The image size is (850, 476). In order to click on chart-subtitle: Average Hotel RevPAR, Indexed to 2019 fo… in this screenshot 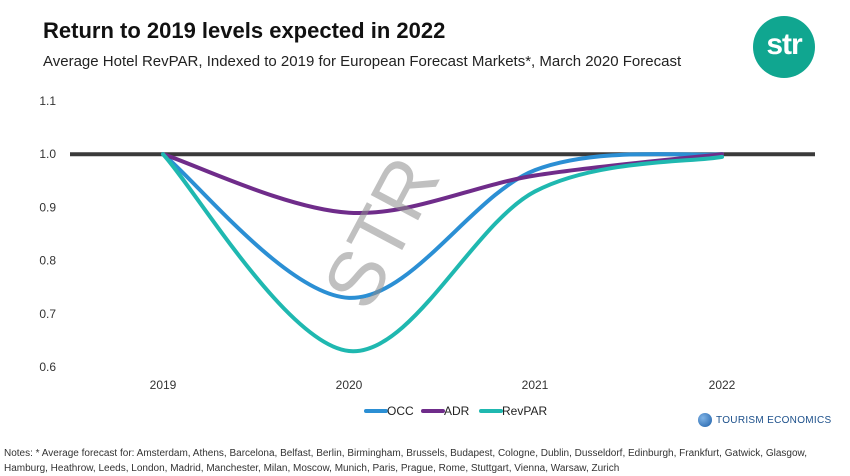, I will do `click(362, 61)`.